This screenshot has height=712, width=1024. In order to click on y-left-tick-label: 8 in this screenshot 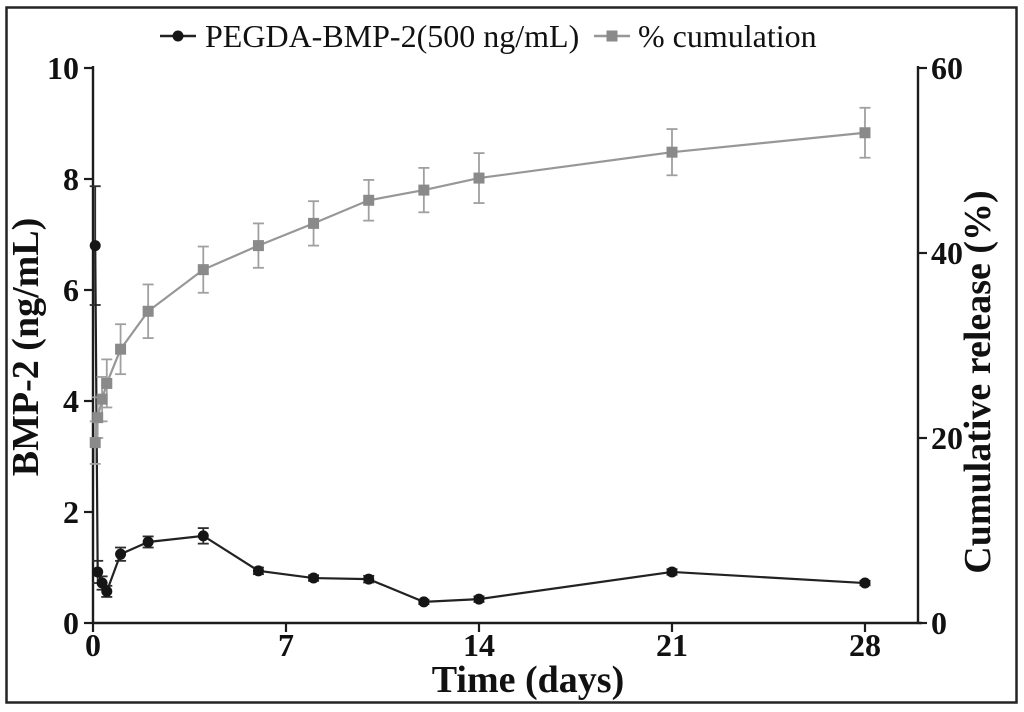, I will do `click(71, 179)`.